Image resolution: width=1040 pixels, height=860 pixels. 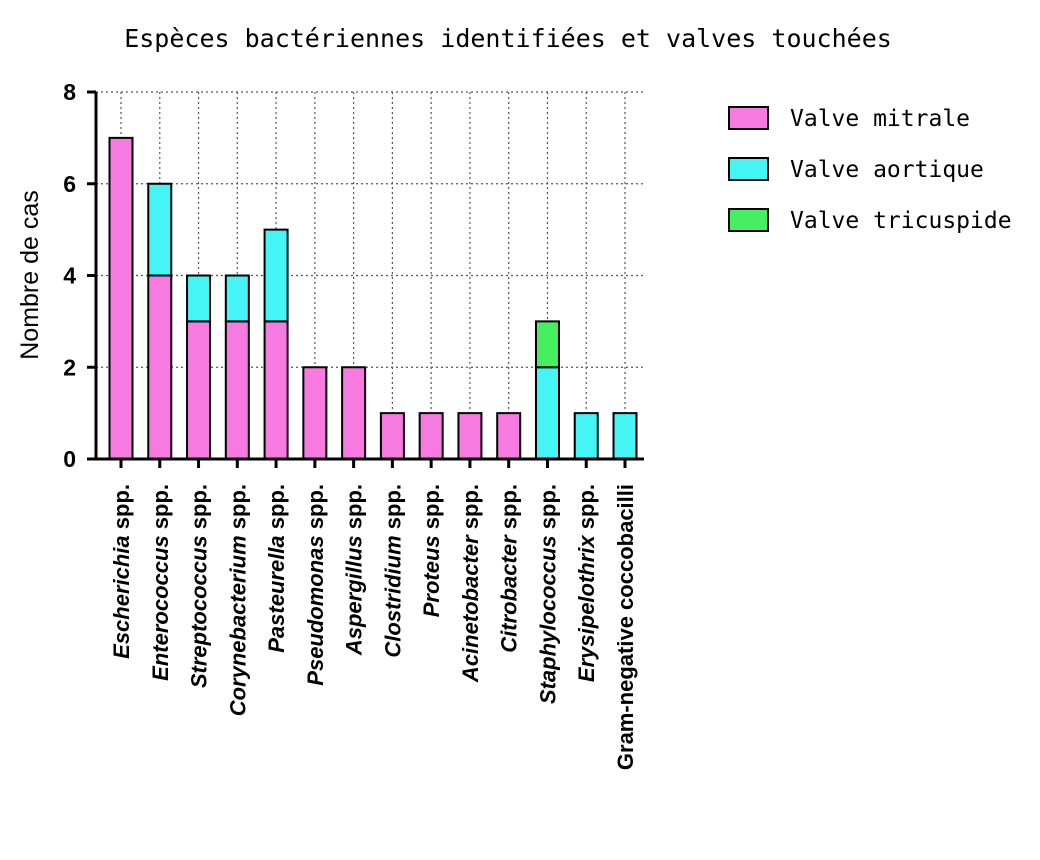 I want to click on bar-segment-tricuspide, so click(x=547, y=344).